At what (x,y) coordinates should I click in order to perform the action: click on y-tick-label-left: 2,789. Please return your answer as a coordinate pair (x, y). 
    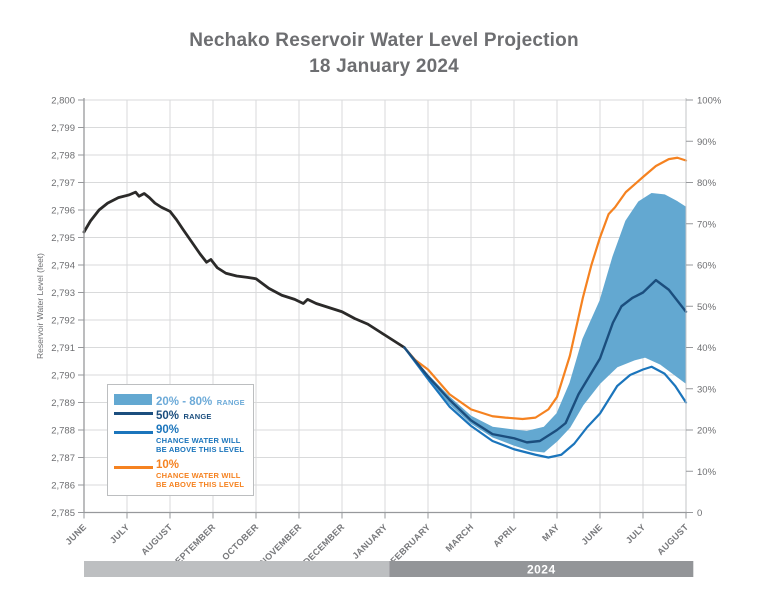
    Looking at the image, I should click on (63, 403).